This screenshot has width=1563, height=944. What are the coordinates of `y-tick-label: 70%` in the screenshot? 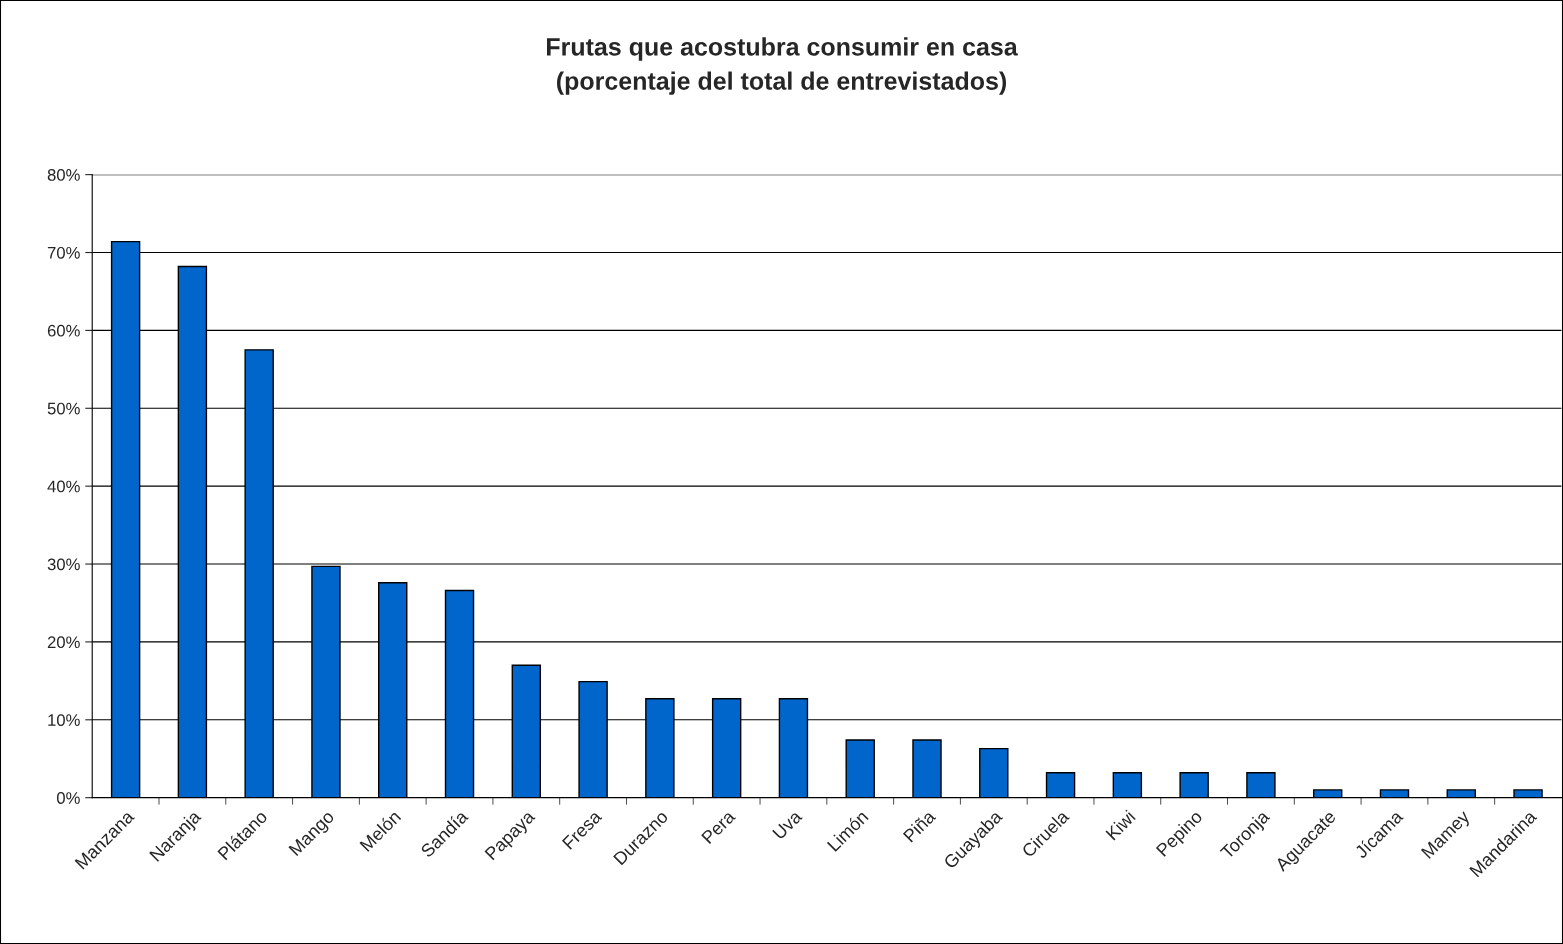 It's located at (63, 252).